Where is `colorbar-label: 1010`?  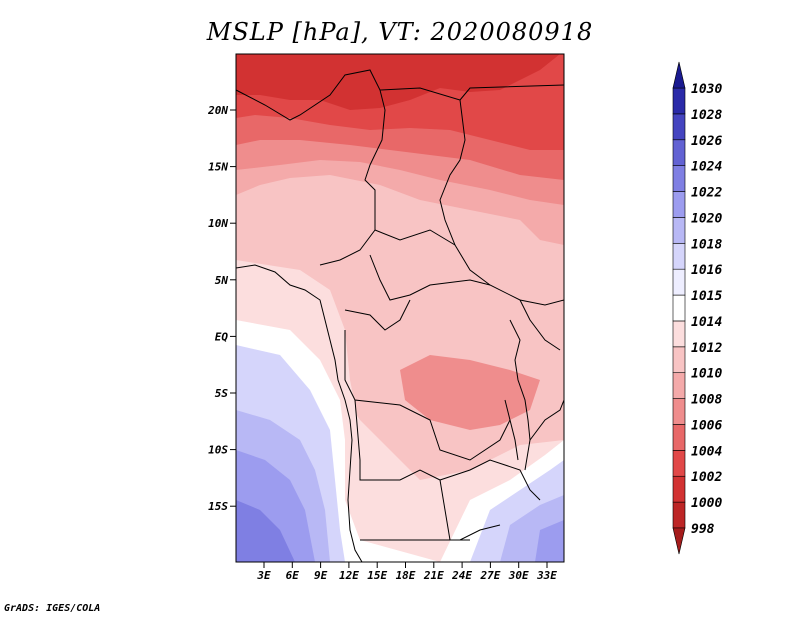 colorbar-label: 1010 is located at coordinates (706, 374).